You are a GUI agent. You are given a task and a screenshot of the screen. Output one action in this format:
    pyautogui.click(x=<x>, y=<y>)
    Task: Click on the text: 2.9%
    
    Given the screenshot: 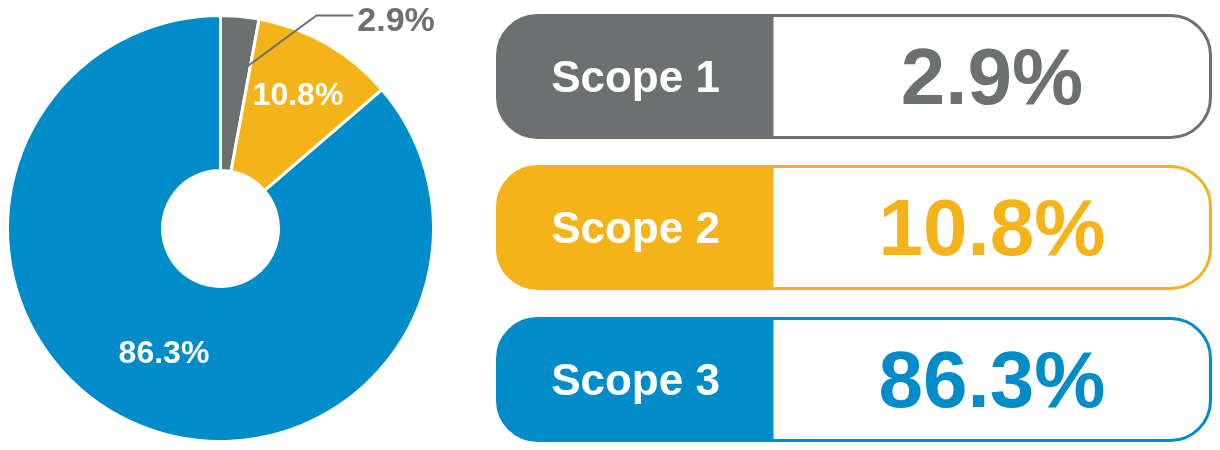 What is the action you would take?
    pyautogui.click(x=992, y=76)
    